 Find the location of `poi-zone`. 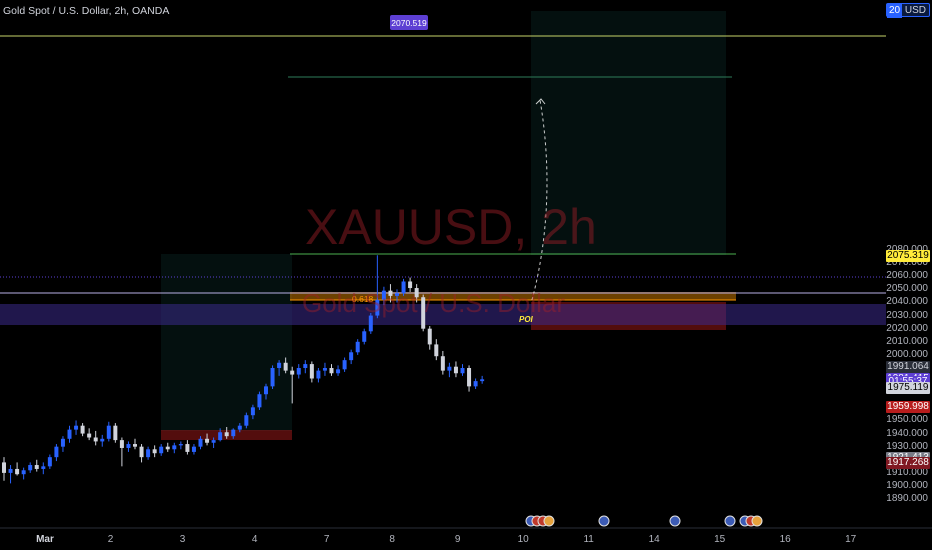

poi-zone is located at coordinates (443, 314).